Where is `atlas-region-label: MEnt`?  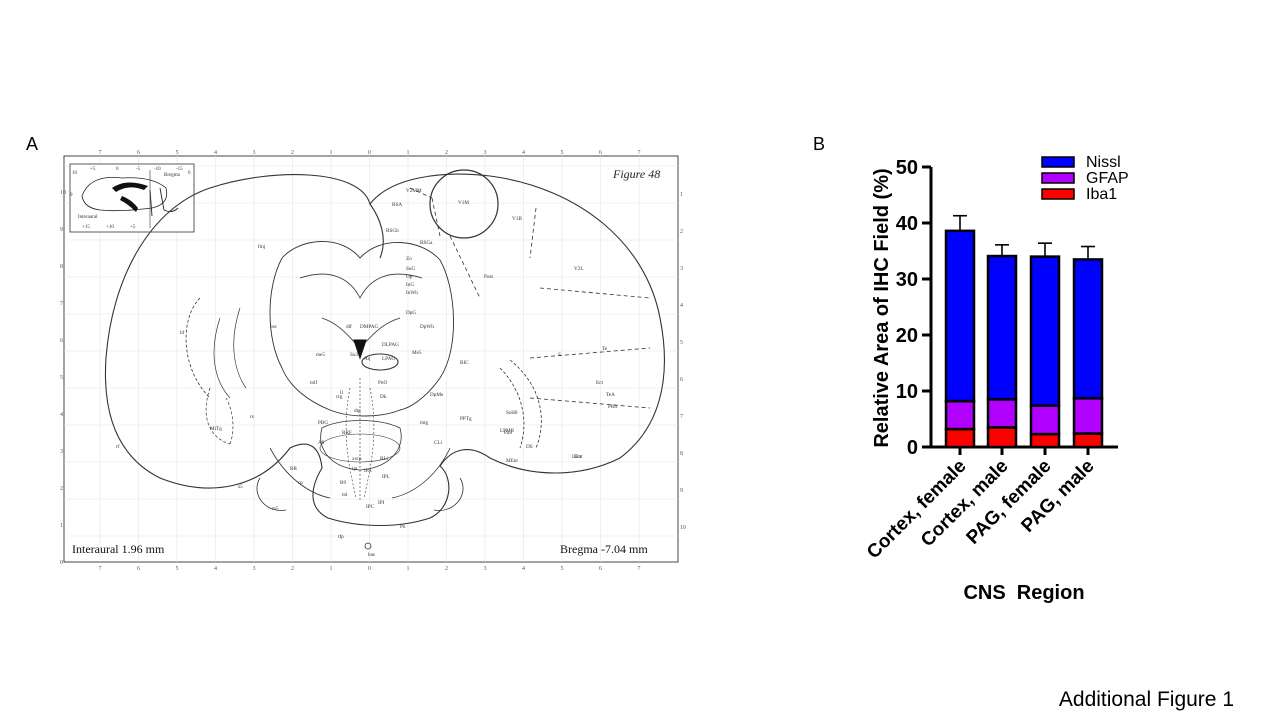
atlas-region-label: MEnt is located at coordinates (512, 461).